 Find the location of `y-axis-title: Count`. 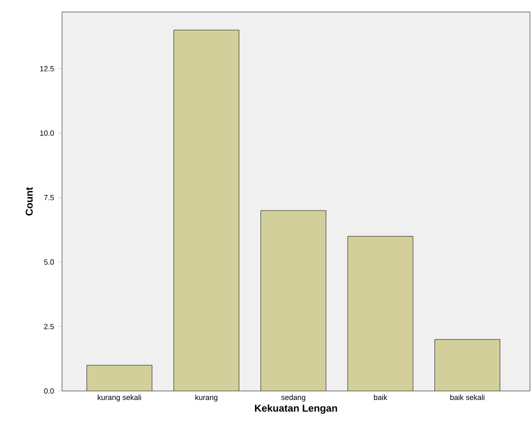

y-axis-title: Count is located at coordinates (29, 201).